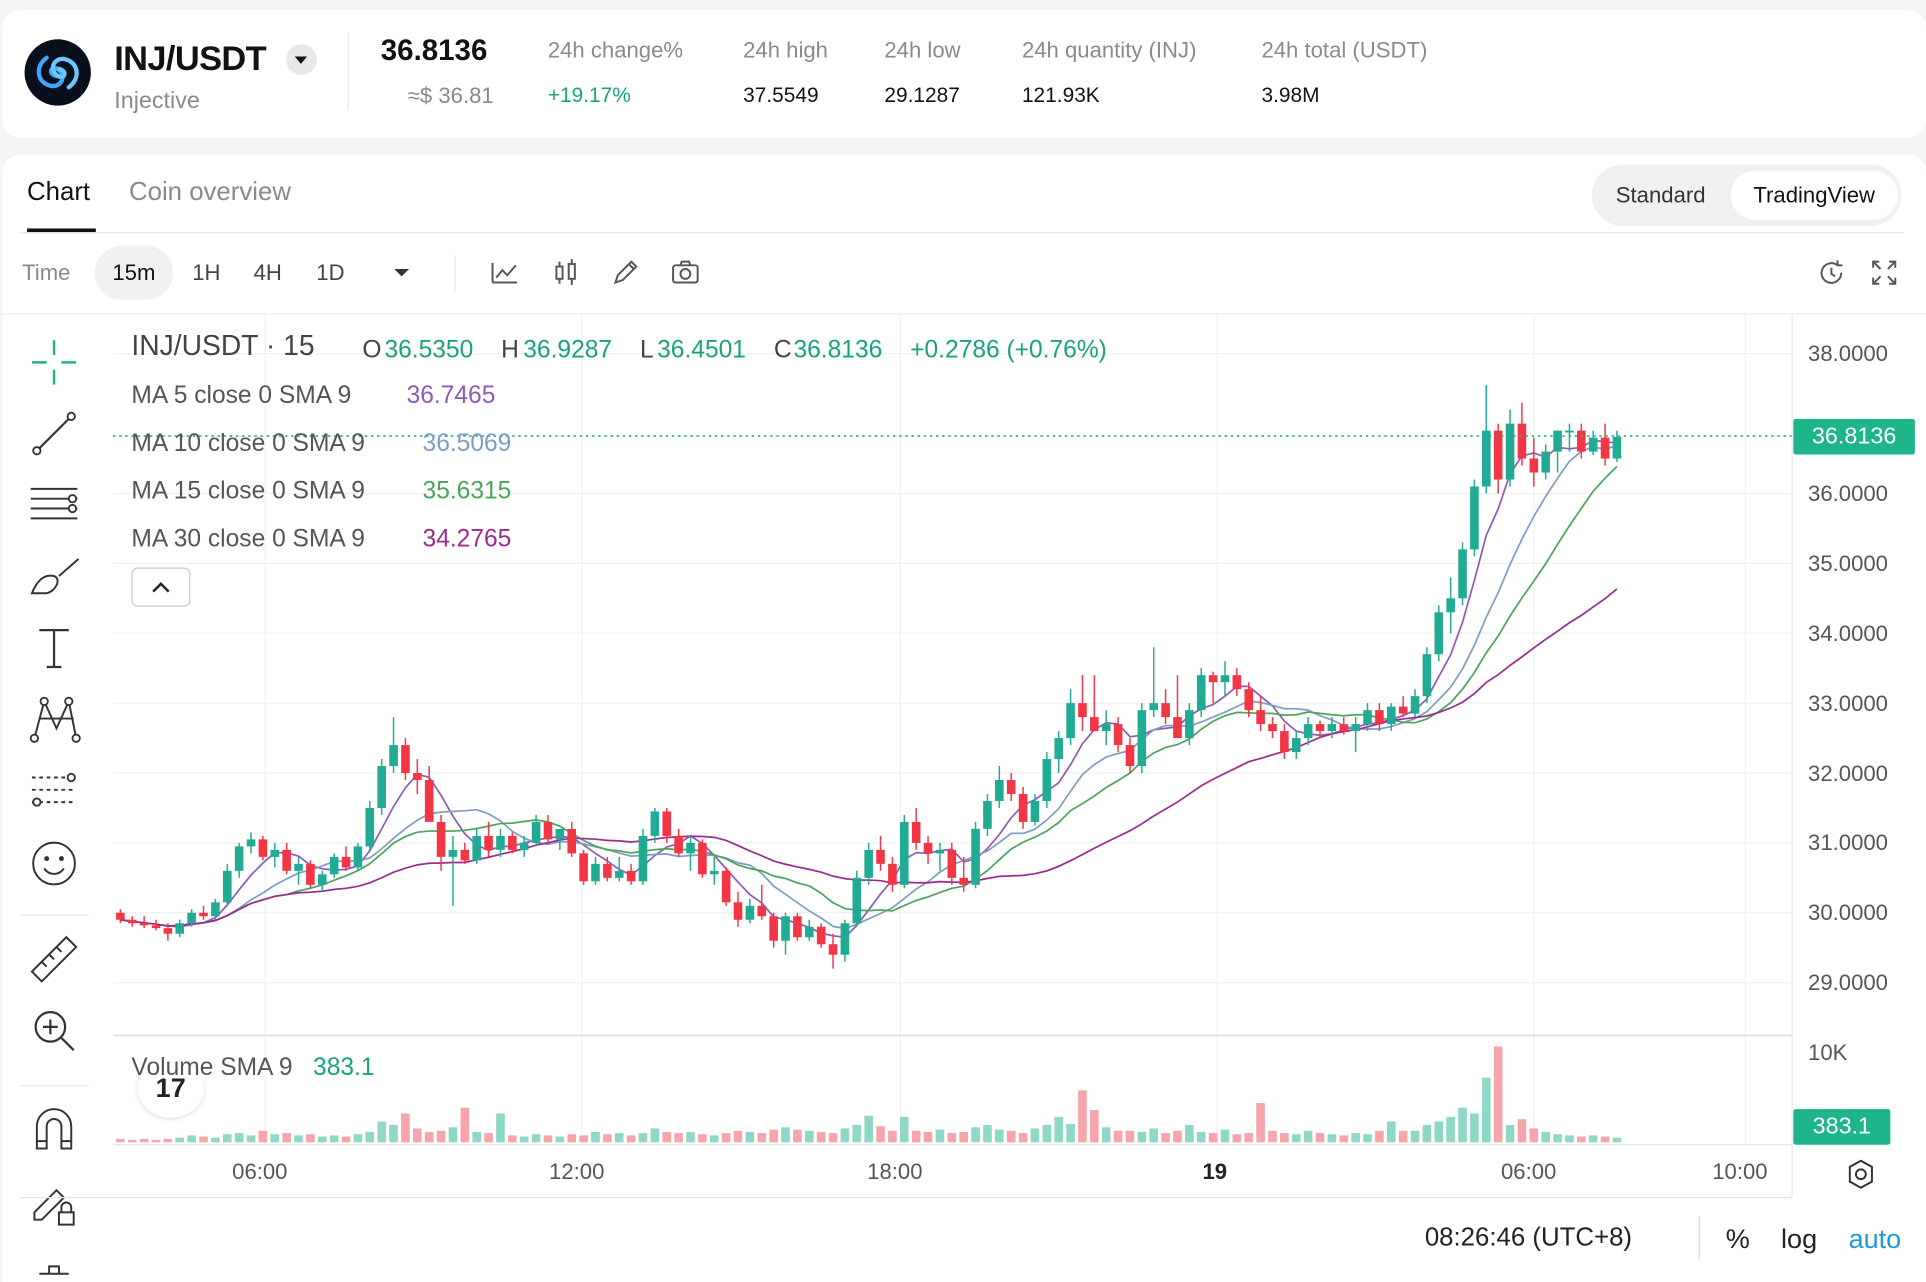  Describe the element at coordinates (1814, 195) in the screenshot. I see `view-tradingview-button: TradingView` at that location.